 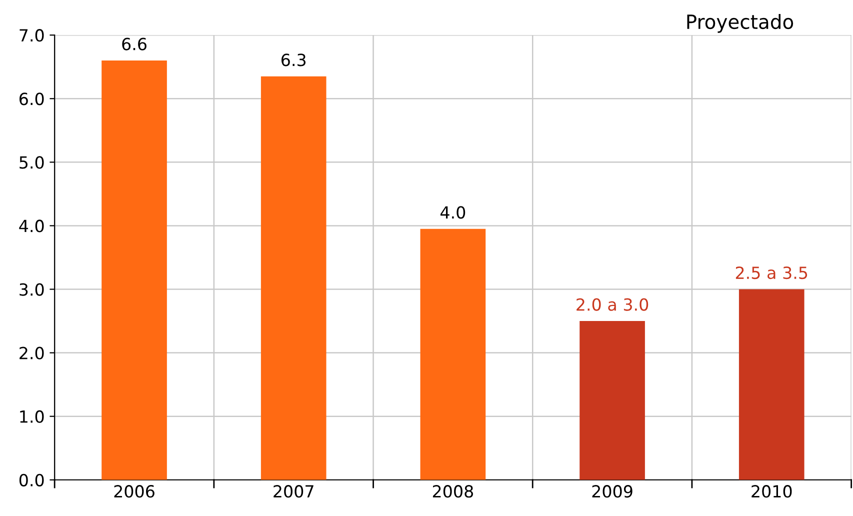 I want to click on x-tick-label: 2010, so click(x=772, y=491).